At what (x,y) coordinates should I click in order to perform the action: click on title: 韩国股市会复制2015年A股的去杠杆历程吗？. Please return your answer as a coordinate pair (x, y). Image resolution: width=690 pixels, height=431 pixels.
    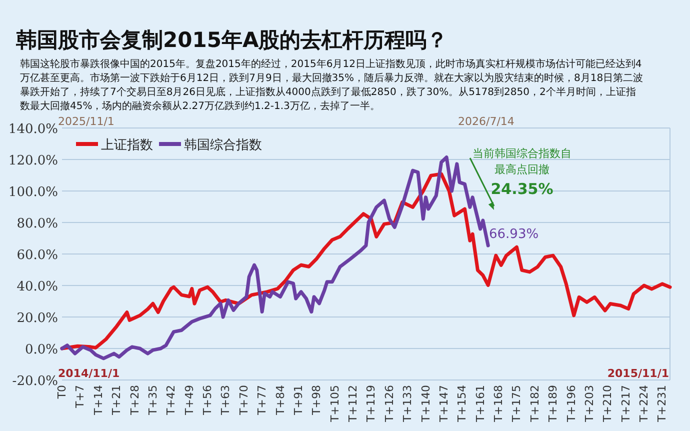
    Looking at the image, I should click on (232, 40).